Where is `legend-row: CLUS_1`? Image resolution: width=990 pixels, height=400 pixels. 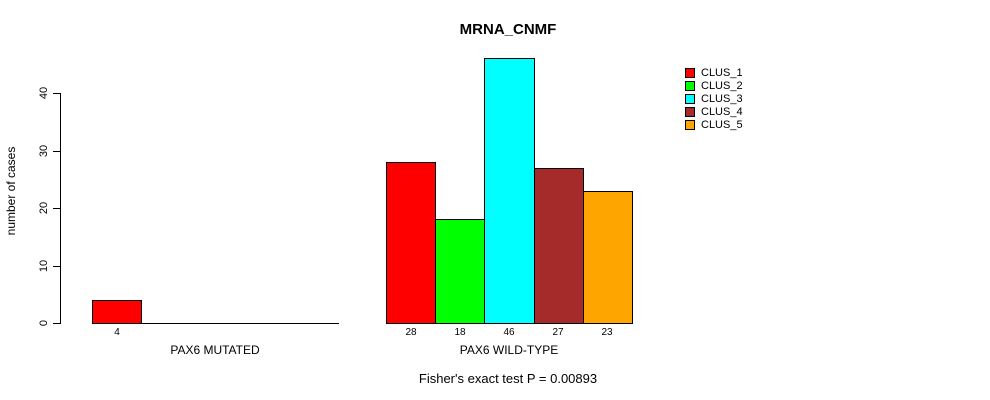 legend-row: CLUS_1 is located at coordinates (714, 72).